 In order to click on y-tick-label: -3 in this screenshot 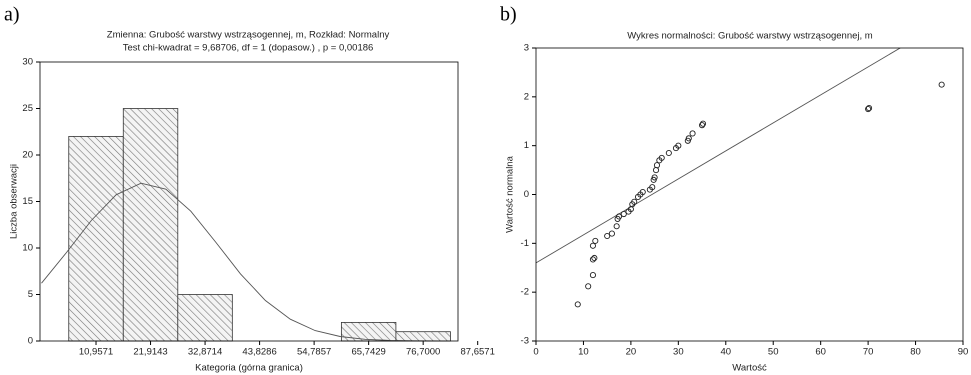, I will do `click(525, 341)`.